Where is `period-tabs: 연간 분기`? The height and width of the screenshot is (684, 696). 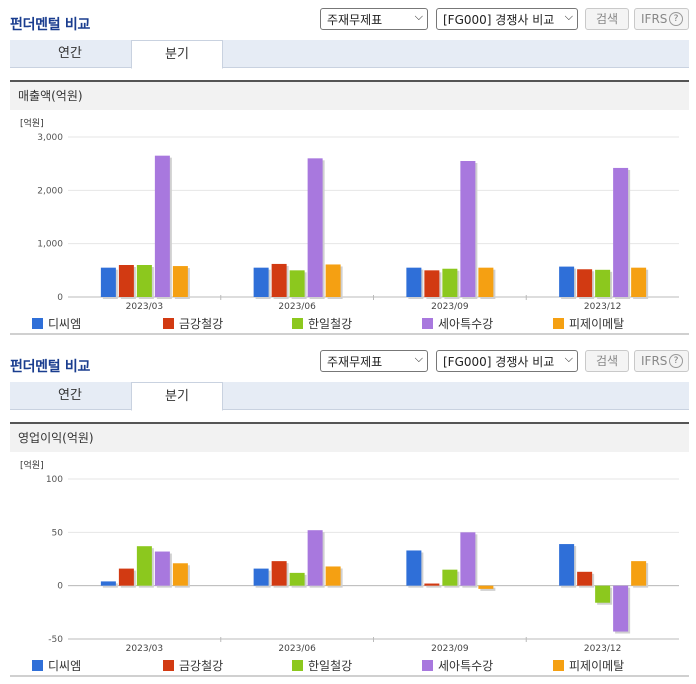 period-tabs: 연간 분기 is located at coordinates (349, 396).